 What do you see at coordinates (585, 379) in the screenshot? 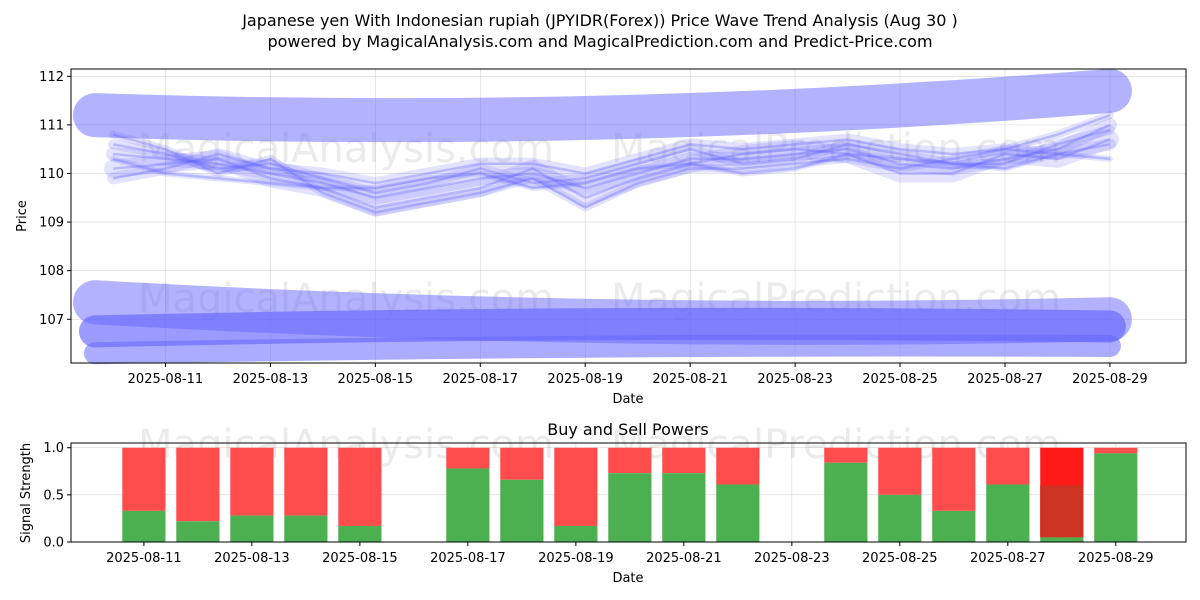
I see `price-x-tick-label: 2025-08-19` at bounding box center [585, 379].